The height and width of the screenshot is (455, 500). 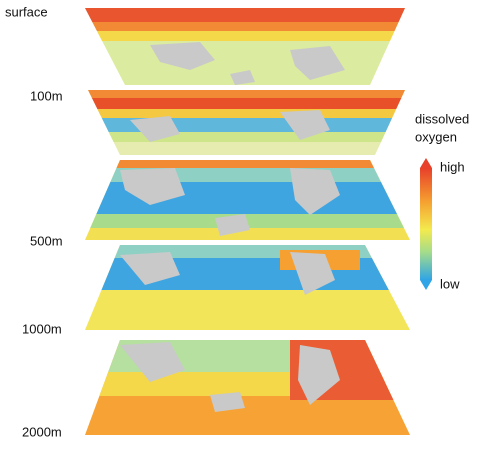 What do you see at coordinates (247, 200) in the screenshot?
I see `layer-500m` at bounding box center [247, 200].